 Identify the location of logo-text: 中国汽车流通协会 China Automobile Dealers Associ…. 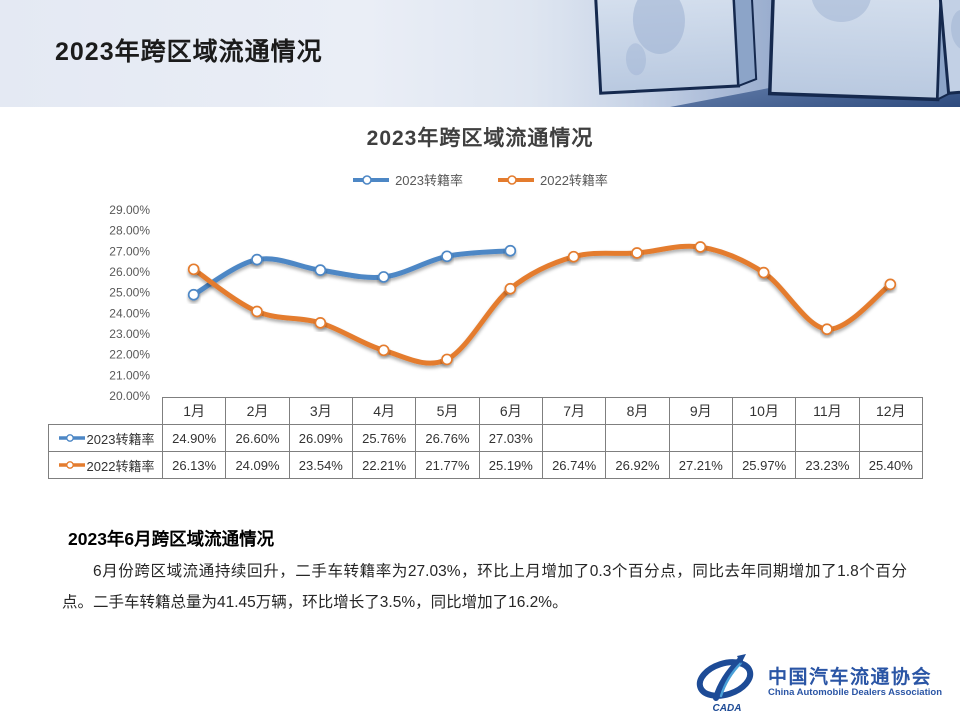
(855, 683).